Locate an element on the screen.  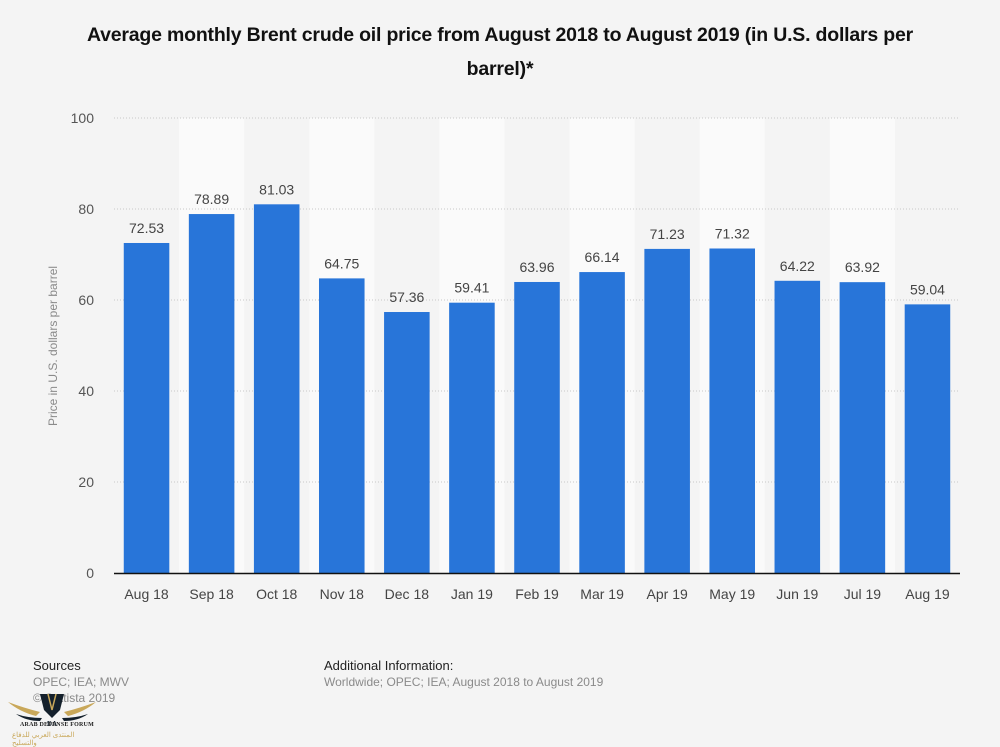
watermark-arabic-name: المنتدى العربي للدفاع والتسليح is located at coordinates (43, 739).